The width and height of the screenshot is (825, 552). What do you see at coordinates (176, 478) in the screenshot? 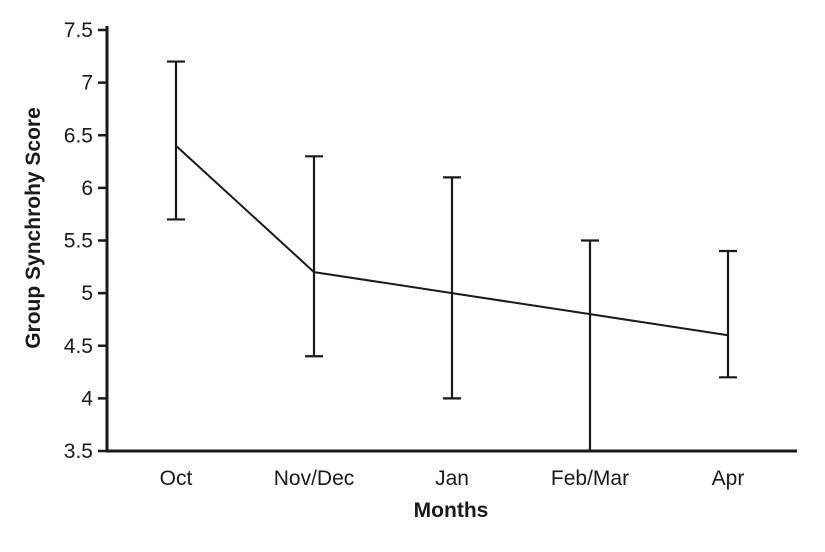
I see `x-category-label: Oct` at bounding box center [176, 478].